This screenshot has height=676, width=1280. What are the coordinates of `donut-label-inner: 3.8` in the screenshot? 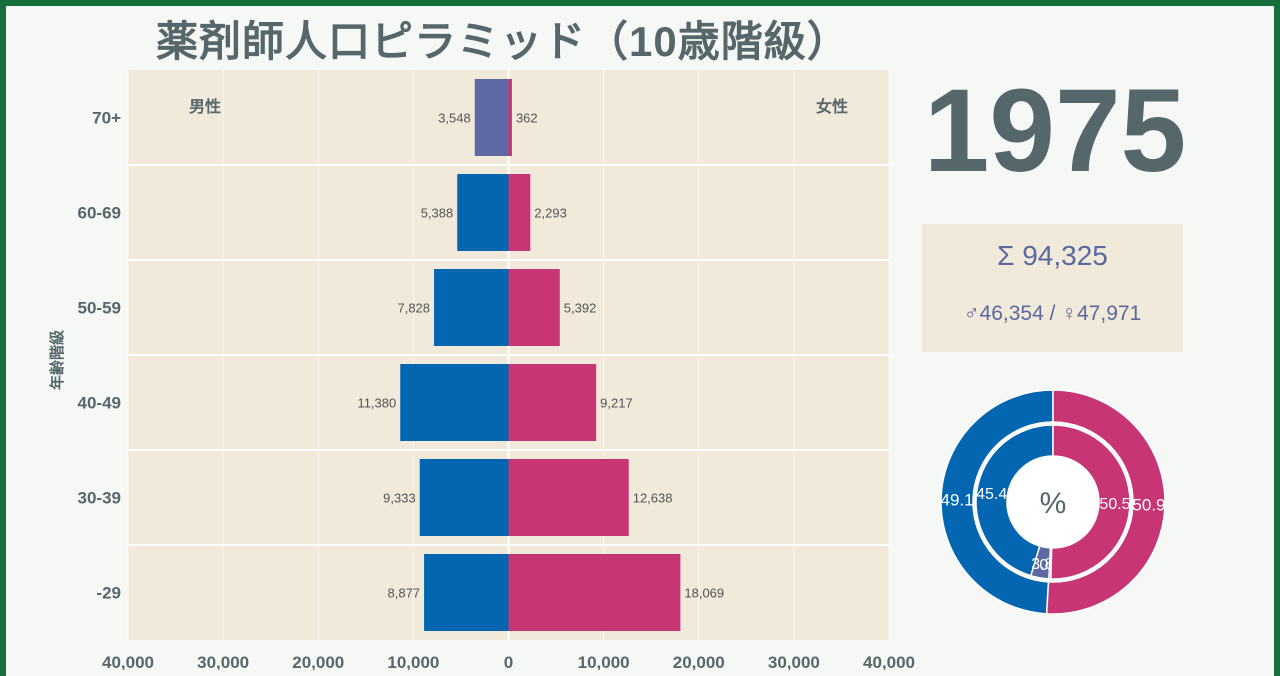 It's located at (1042, 564).